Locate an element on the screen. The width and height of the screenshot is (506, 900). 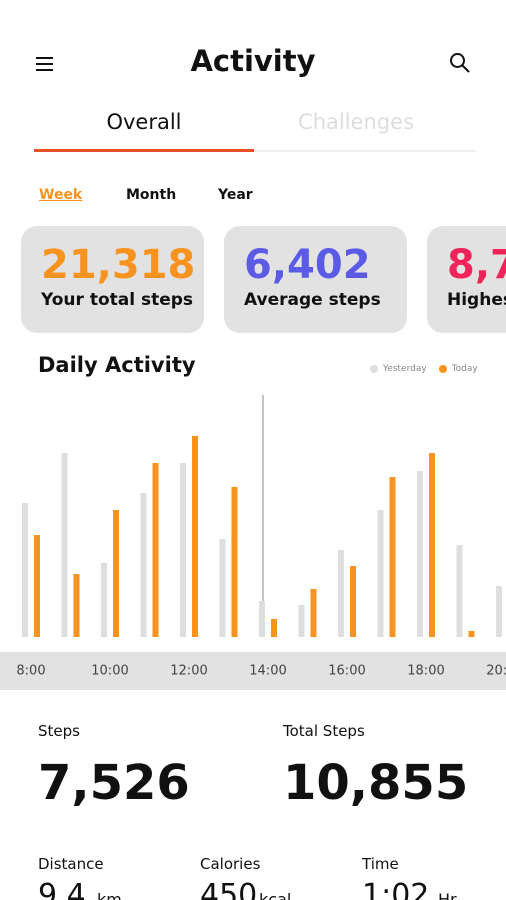
period-tab: Month is located at coordinates (151, 195).